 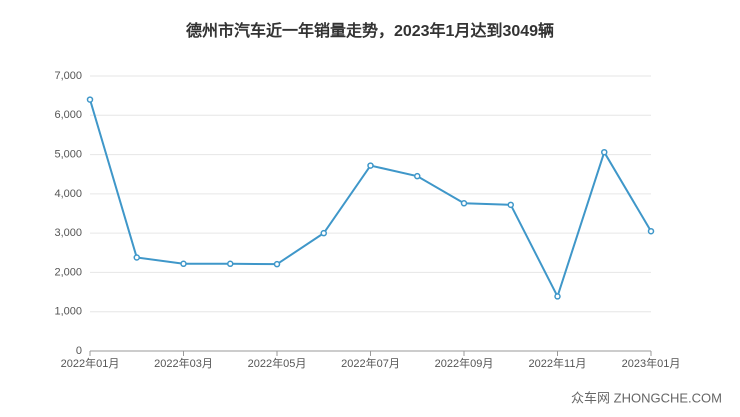 What do you see at coordinates (464, 363) in the screenshot?
I see `x-tick-label: 2022年09月` at bounding box center [464, 363].